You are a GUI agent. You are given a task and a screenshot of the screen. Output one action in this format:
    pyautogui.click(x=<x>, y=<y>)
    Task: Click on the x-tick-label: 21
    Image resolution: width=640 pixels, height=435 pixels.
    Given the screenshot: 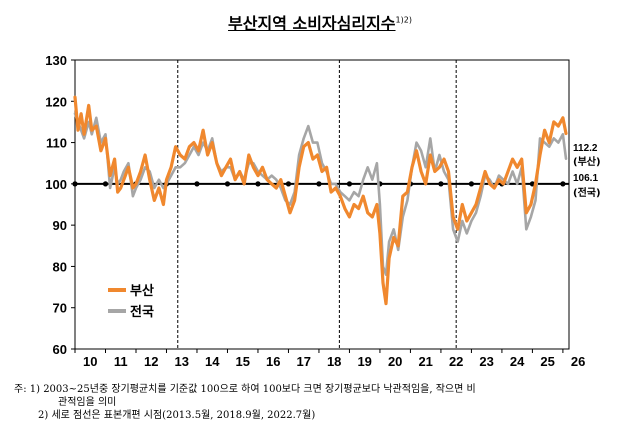 What is the action you would take?
    pyautogui.click(x=425, y=361)
    